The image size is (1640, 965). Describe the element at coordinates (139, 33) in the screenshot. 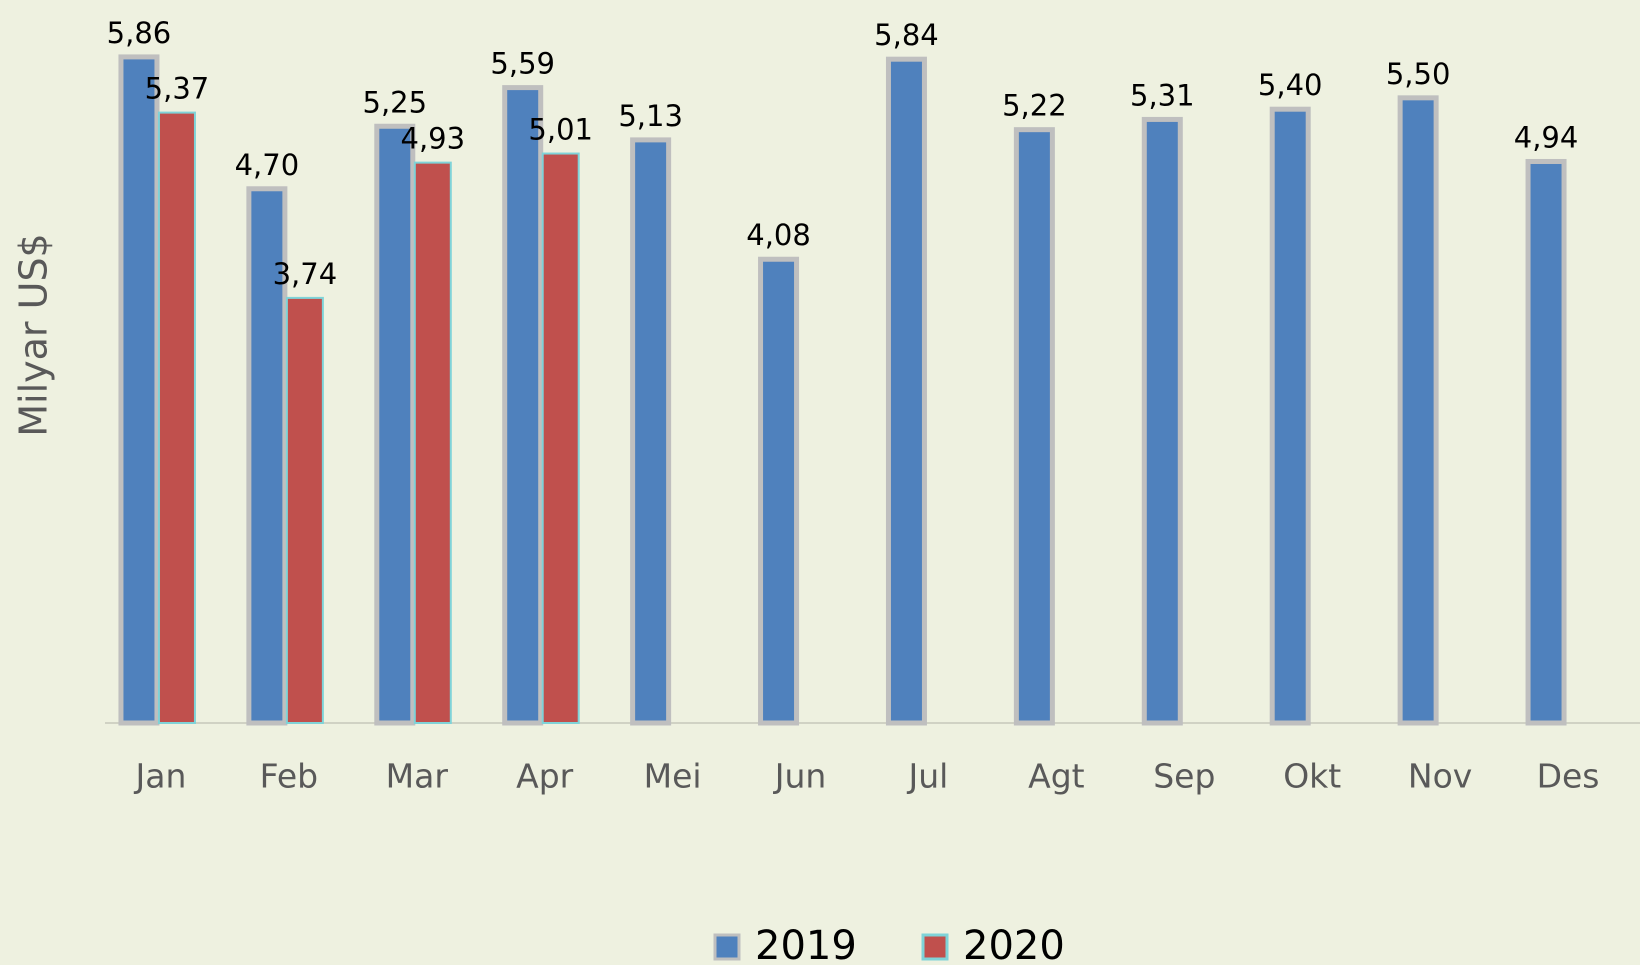

I see `data-label: 5,86` at that location.